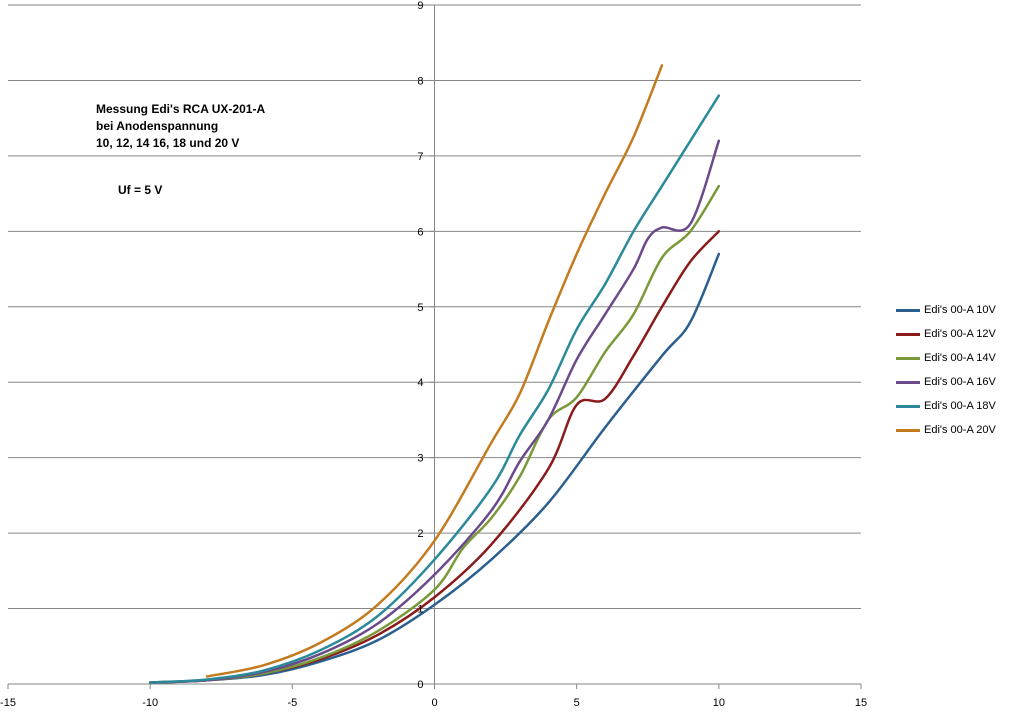 Image resolution: width=1010 pixels, height=726 pixels. I want to click on y-tick-label: 9, so click(420, 6).